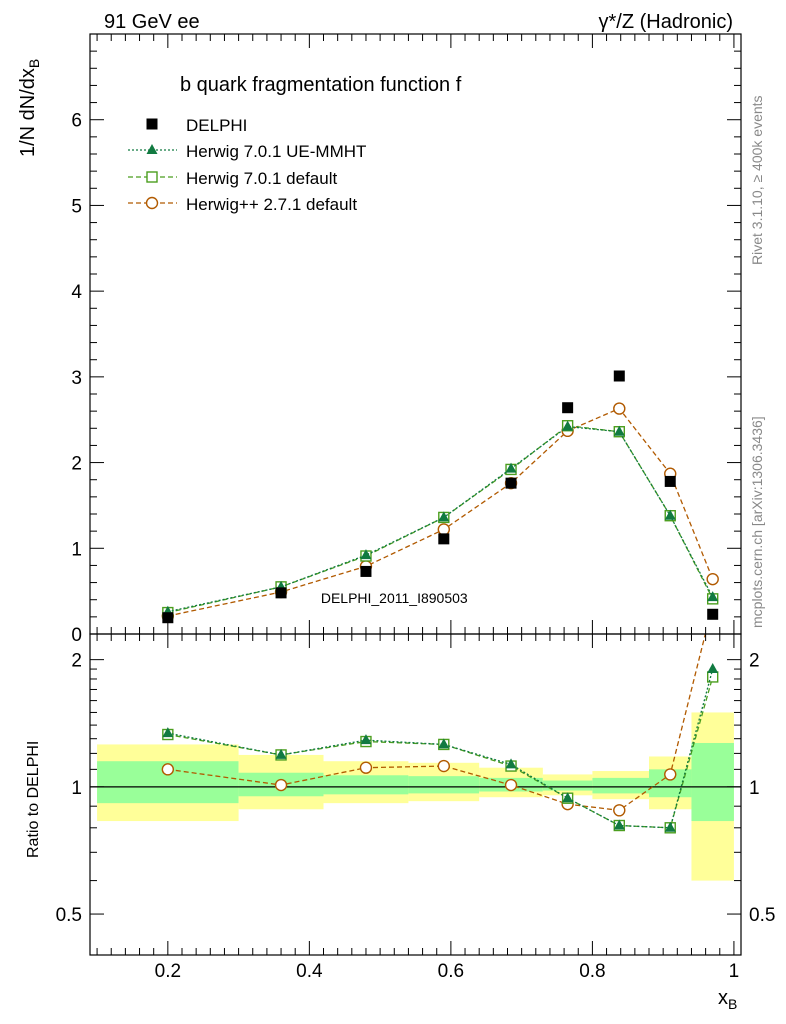 The width and height of the screenshot is (786, 1024). What do you see at coordinates (754, 661) in the screenshot?
I see `y-tick-label-right: 2` at bounding box center [754, 661].